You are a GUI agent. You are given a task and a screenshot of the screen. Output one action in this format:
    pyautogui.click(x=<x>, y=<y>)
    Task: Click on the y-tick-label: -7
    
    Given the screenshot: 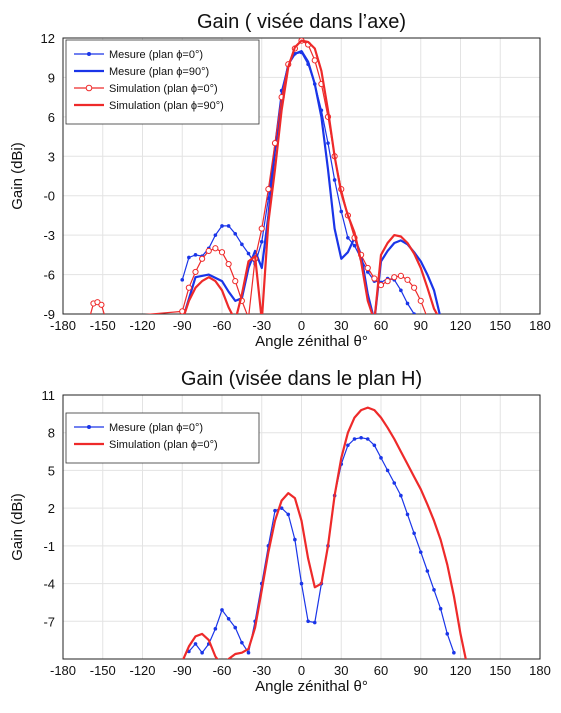 What is the action you would take?
    pyautogui.click(x=49, y=621)
    